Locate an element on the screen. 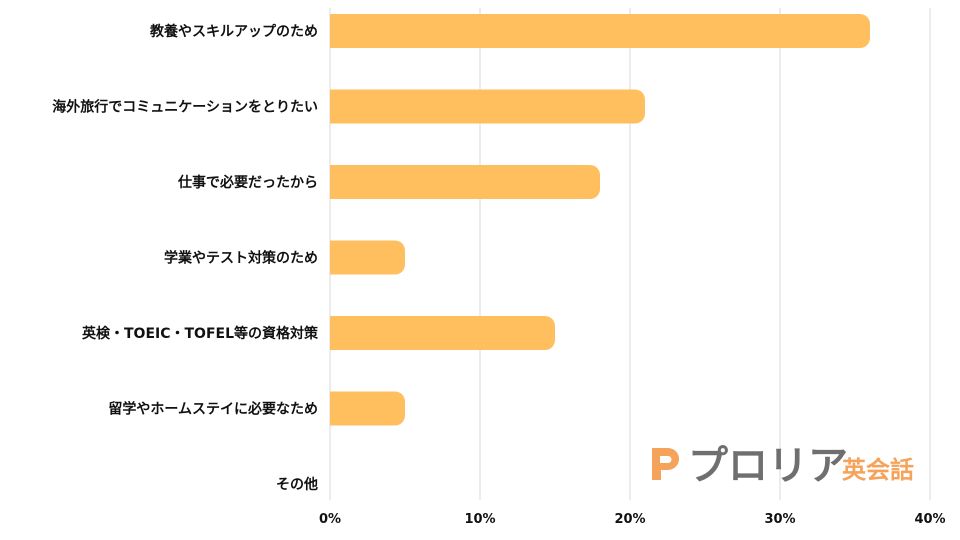 The image size is (960, 540). x-tick-labels: 0% 10% 20% 30% 40% is located at coordinates (632, 519).